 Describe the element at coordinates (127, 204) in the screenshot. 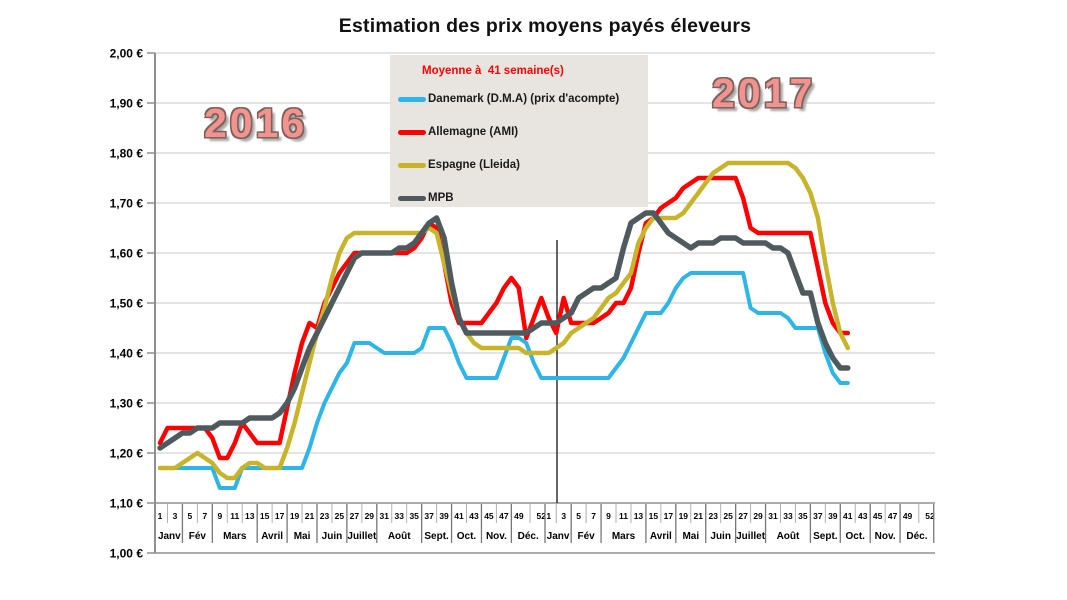

I see `y-axis-label: 1,70 €` at that location.